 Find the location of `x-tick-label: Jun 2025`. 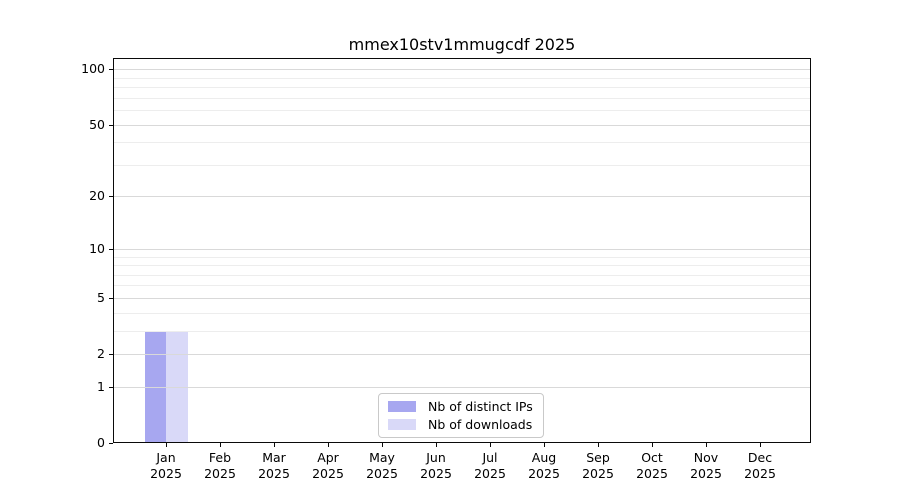

x-tick-label: Jun 2025 is located at coordinates (436, 466).